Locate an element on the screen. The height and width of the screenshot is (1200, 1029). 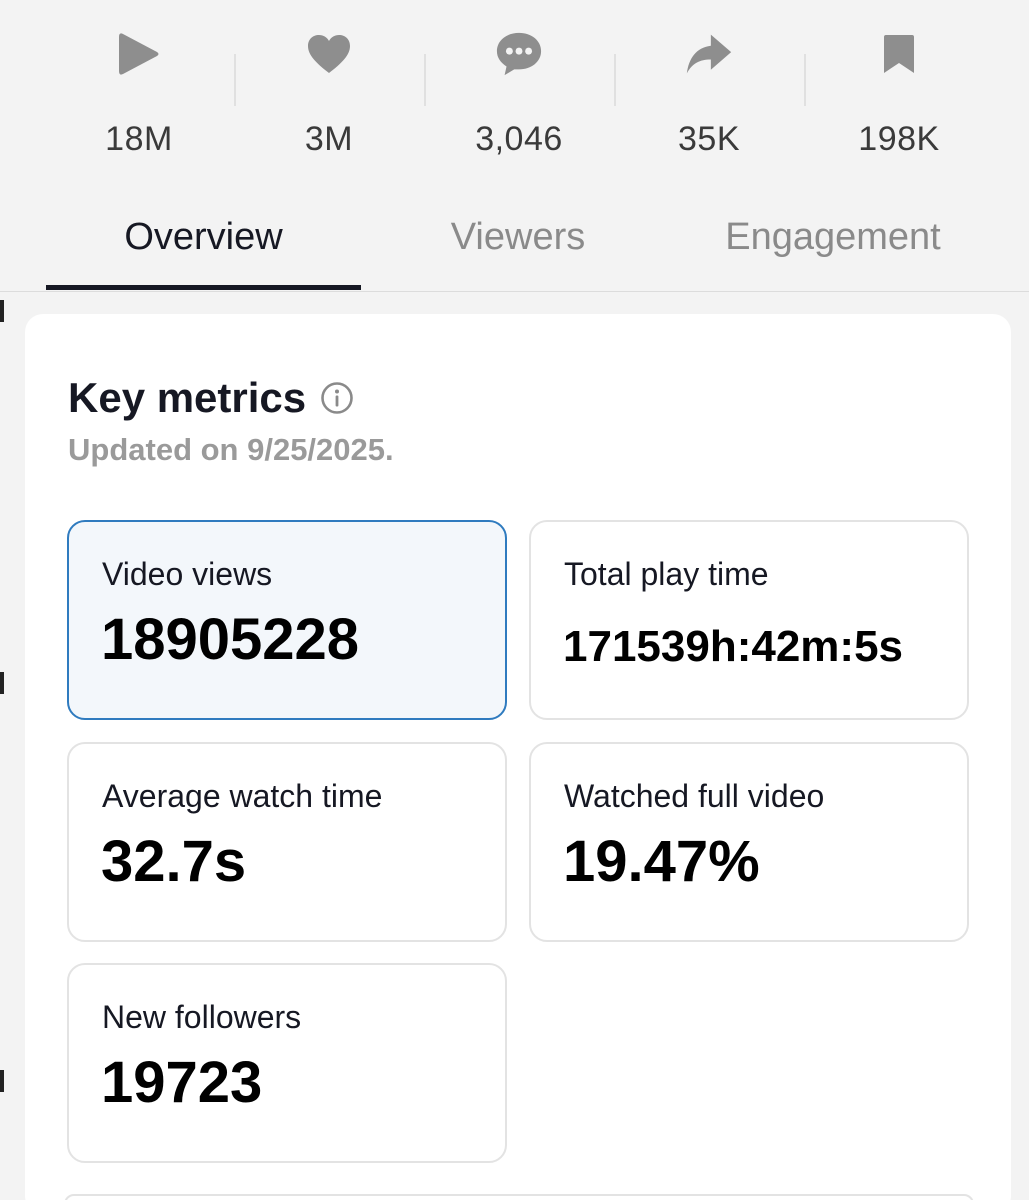
metric-total-play-time: Total play time 171539h:42m:5s is located at coordinates (749, 620).